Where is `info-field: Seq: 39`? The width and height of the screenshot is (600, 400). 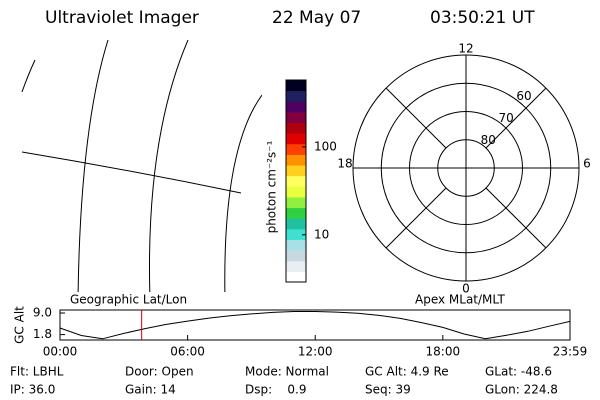 info-field: Seq: 39 is located at coordinates (388, 390).